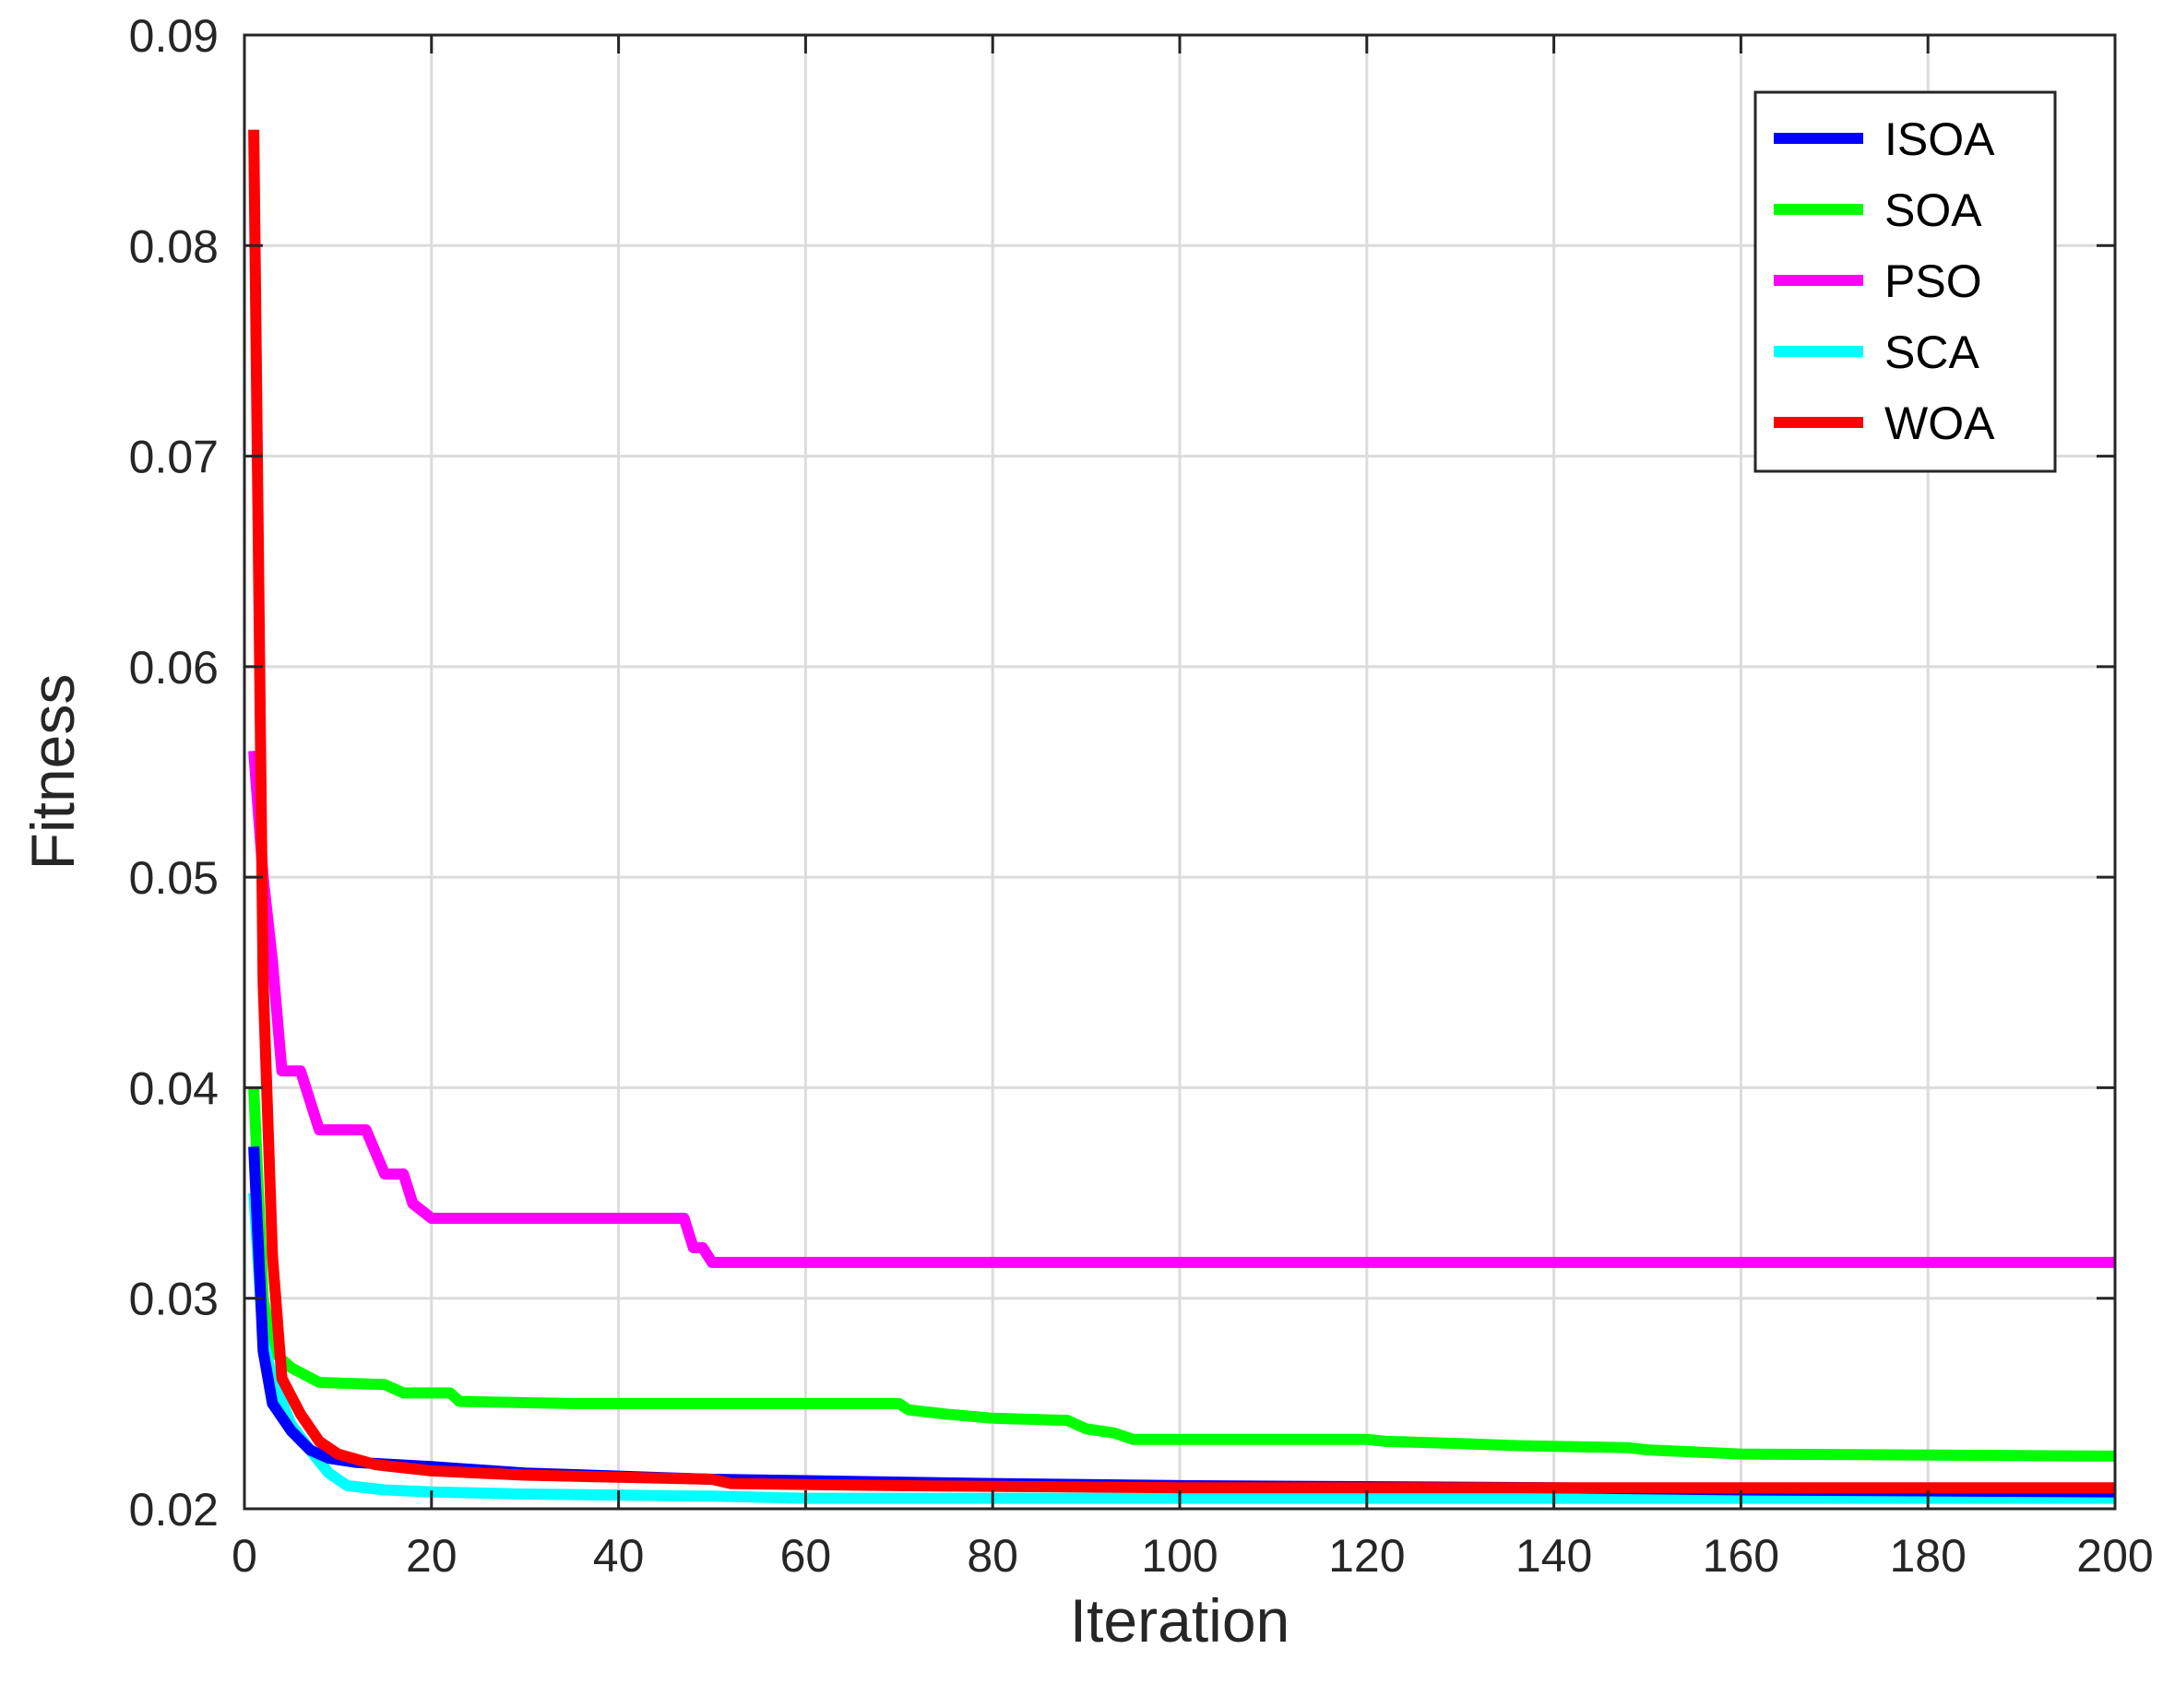 The image size is (2163, 1708). I want to click on y-tick-label: 0.05, so click(174, 878).